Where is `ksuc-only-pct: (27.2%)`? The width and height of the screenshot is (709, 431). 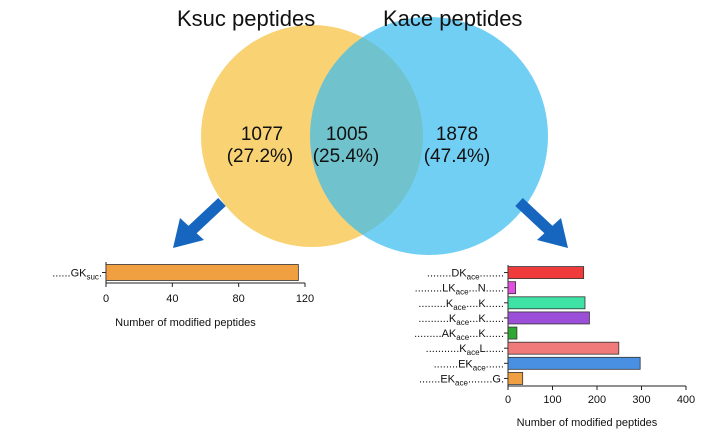 ksuc-only-pct: (27.2%) is located at coordinates (260, 156).